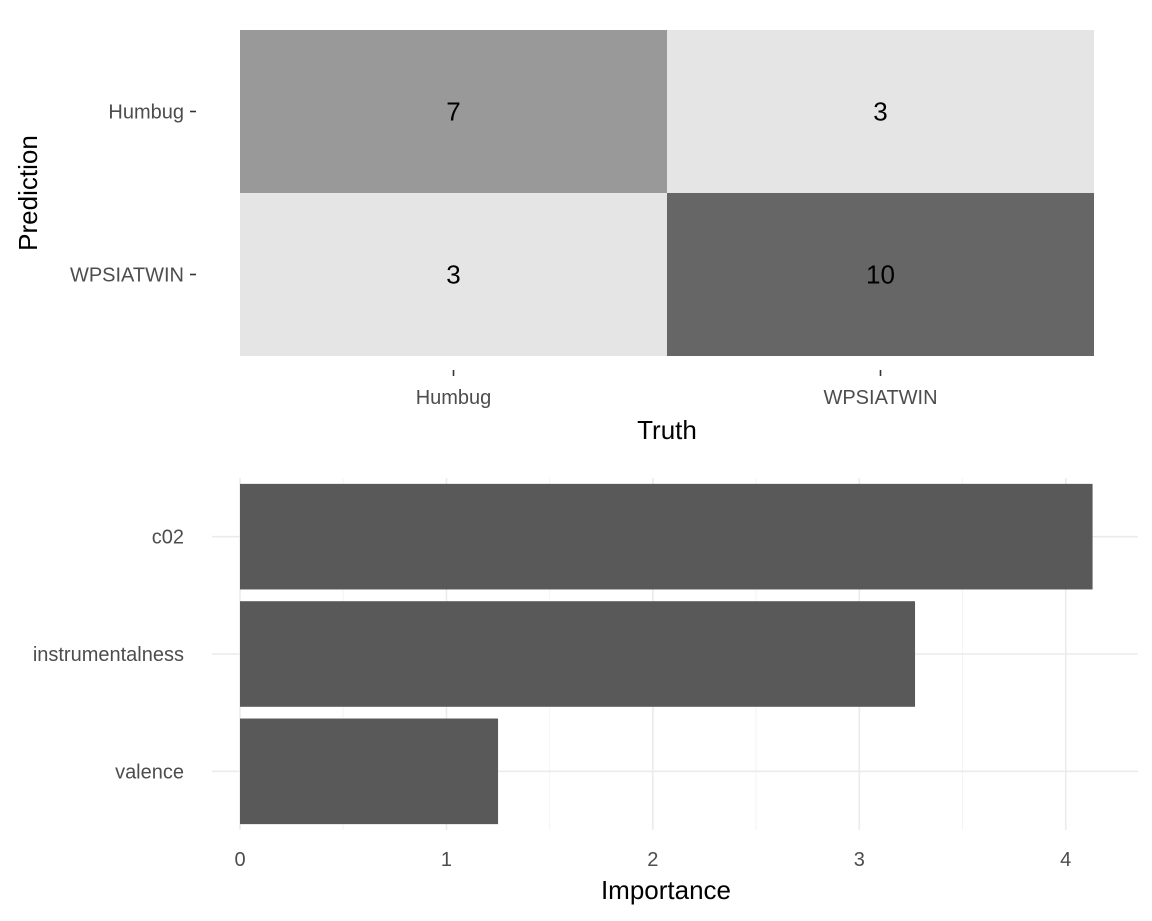 Image resolution: width=1152 pixels, height=921 pixels. Describe the element at coordinates (239, 860) in the screenshot. I see `x-tick-label-0: 0` at that location.